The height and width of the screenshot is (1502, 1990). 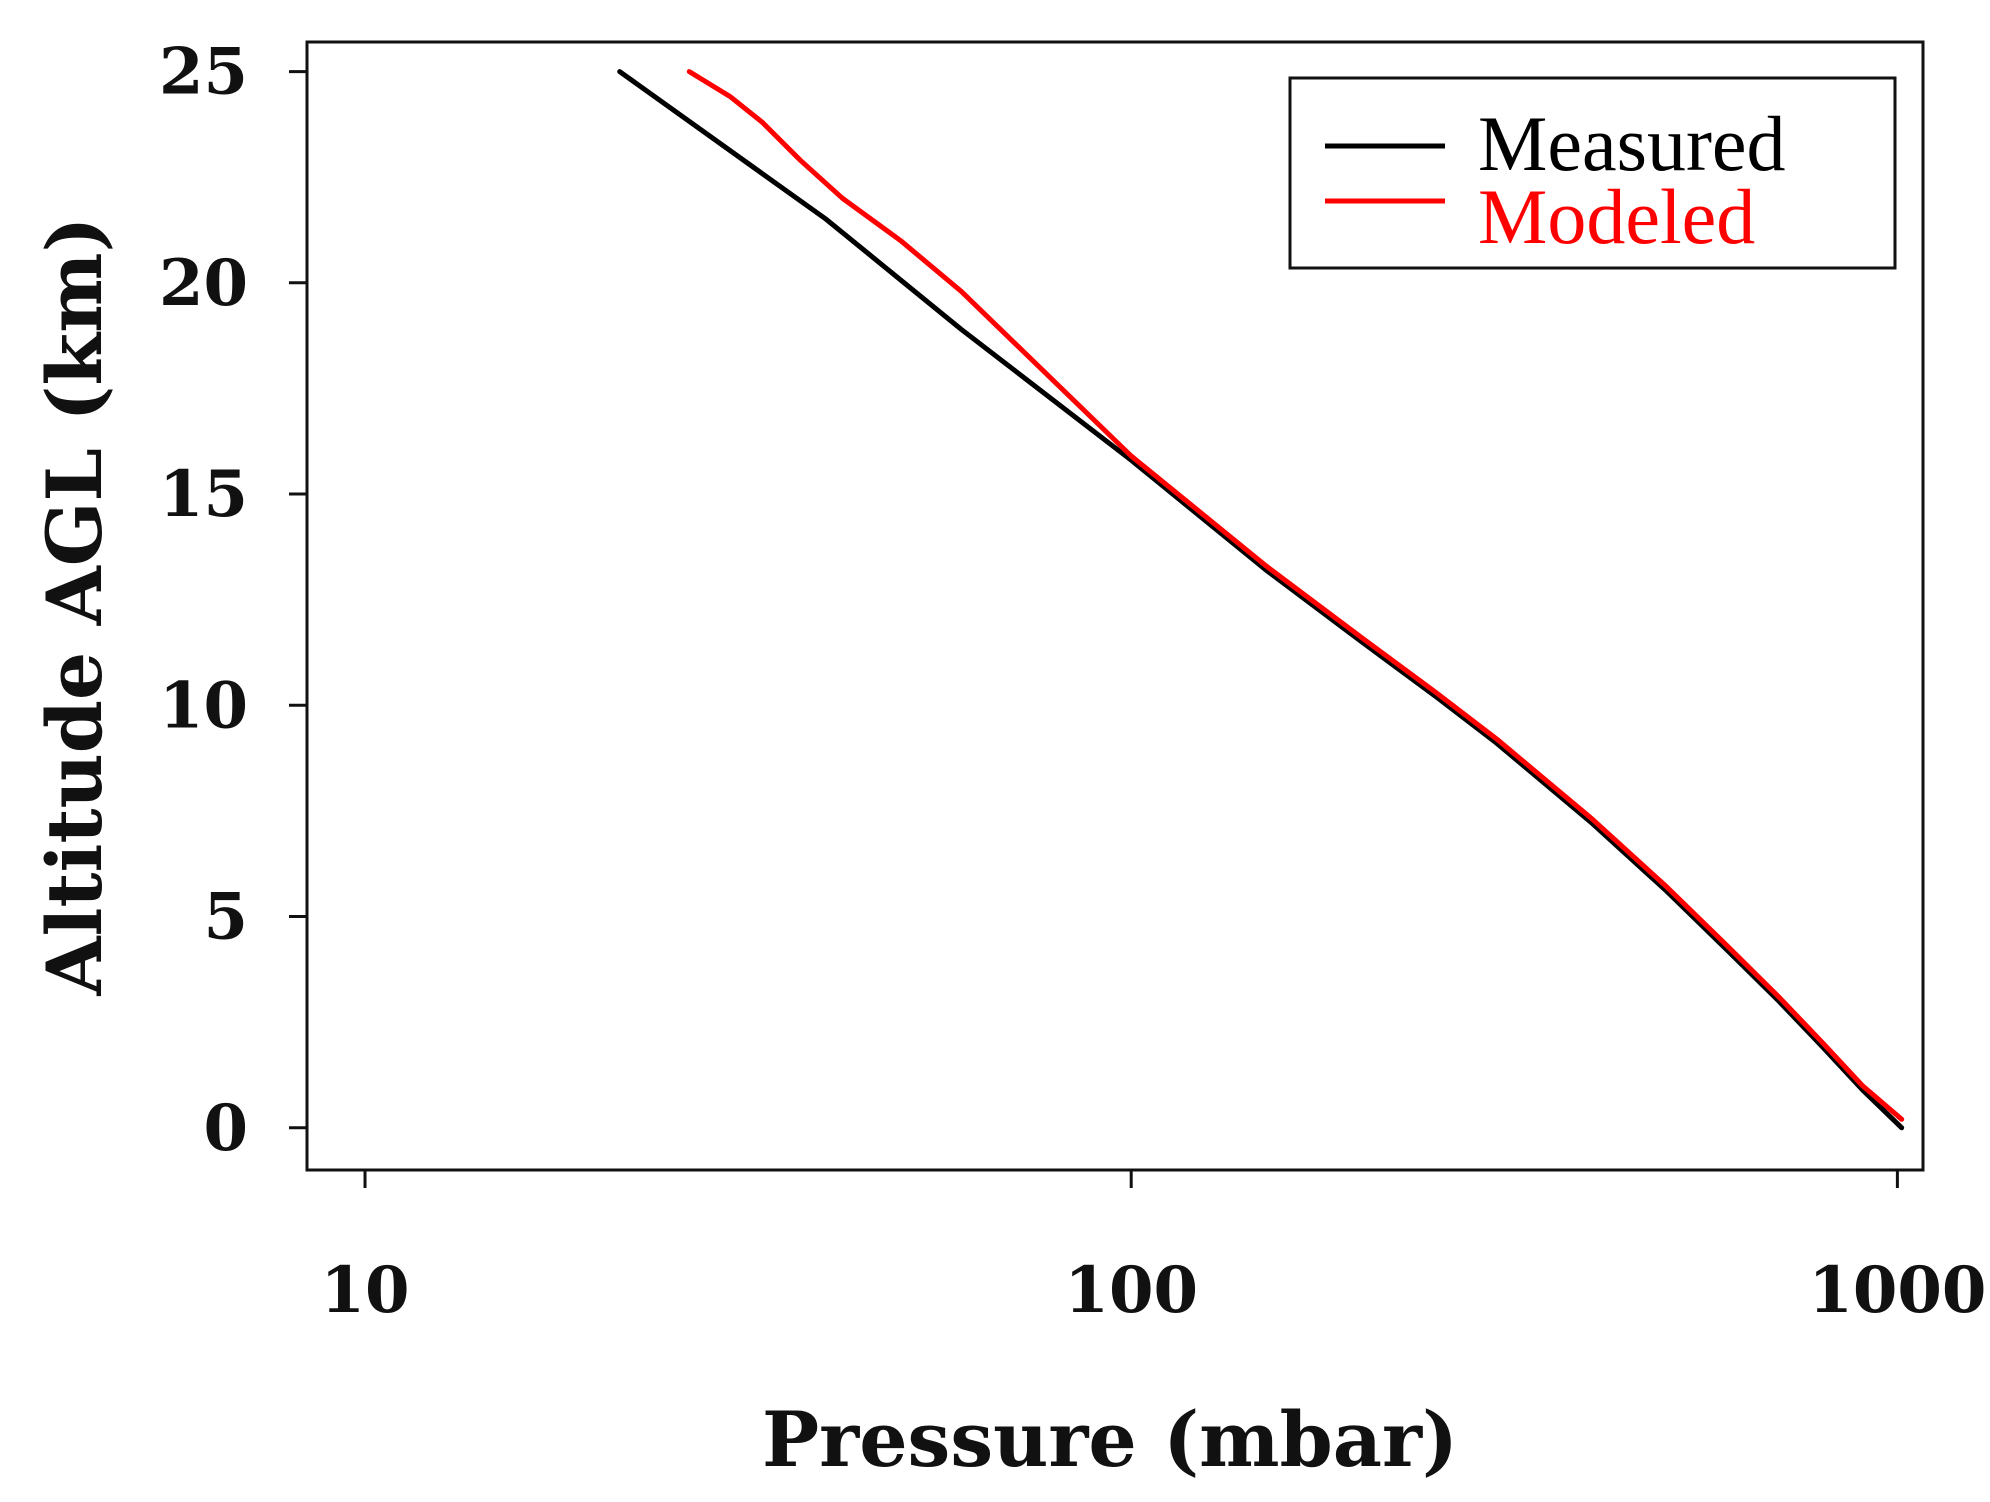 What do you see at coordinates (203, 283) in the screenshot?
I see `y-tick-label: 20` at bounding box center [203, 283].